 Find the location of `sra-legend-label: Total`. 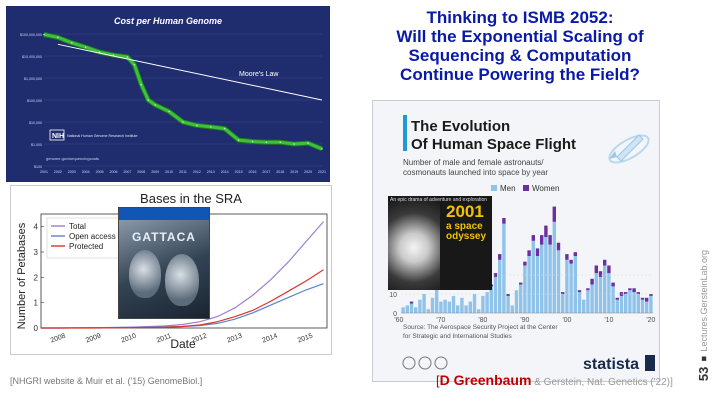

sra-legend-label: Total is located at coordinates (77, 226).